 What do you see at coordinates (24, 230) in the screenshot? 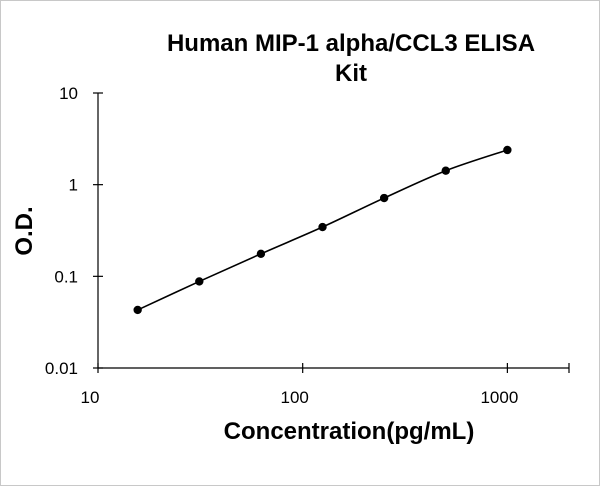
I see `y-axis-title: O.D.` at bounding box center [24, 230].